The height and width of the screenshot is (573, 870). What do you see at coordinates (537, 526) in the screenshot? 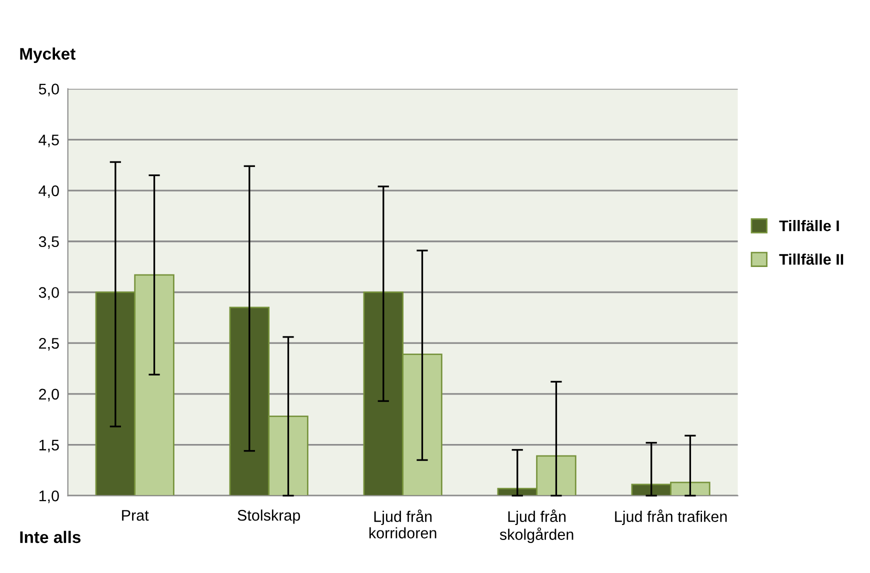
I see `x-tick-label: Ljud från skolgården` at bounding box center [537, 526].